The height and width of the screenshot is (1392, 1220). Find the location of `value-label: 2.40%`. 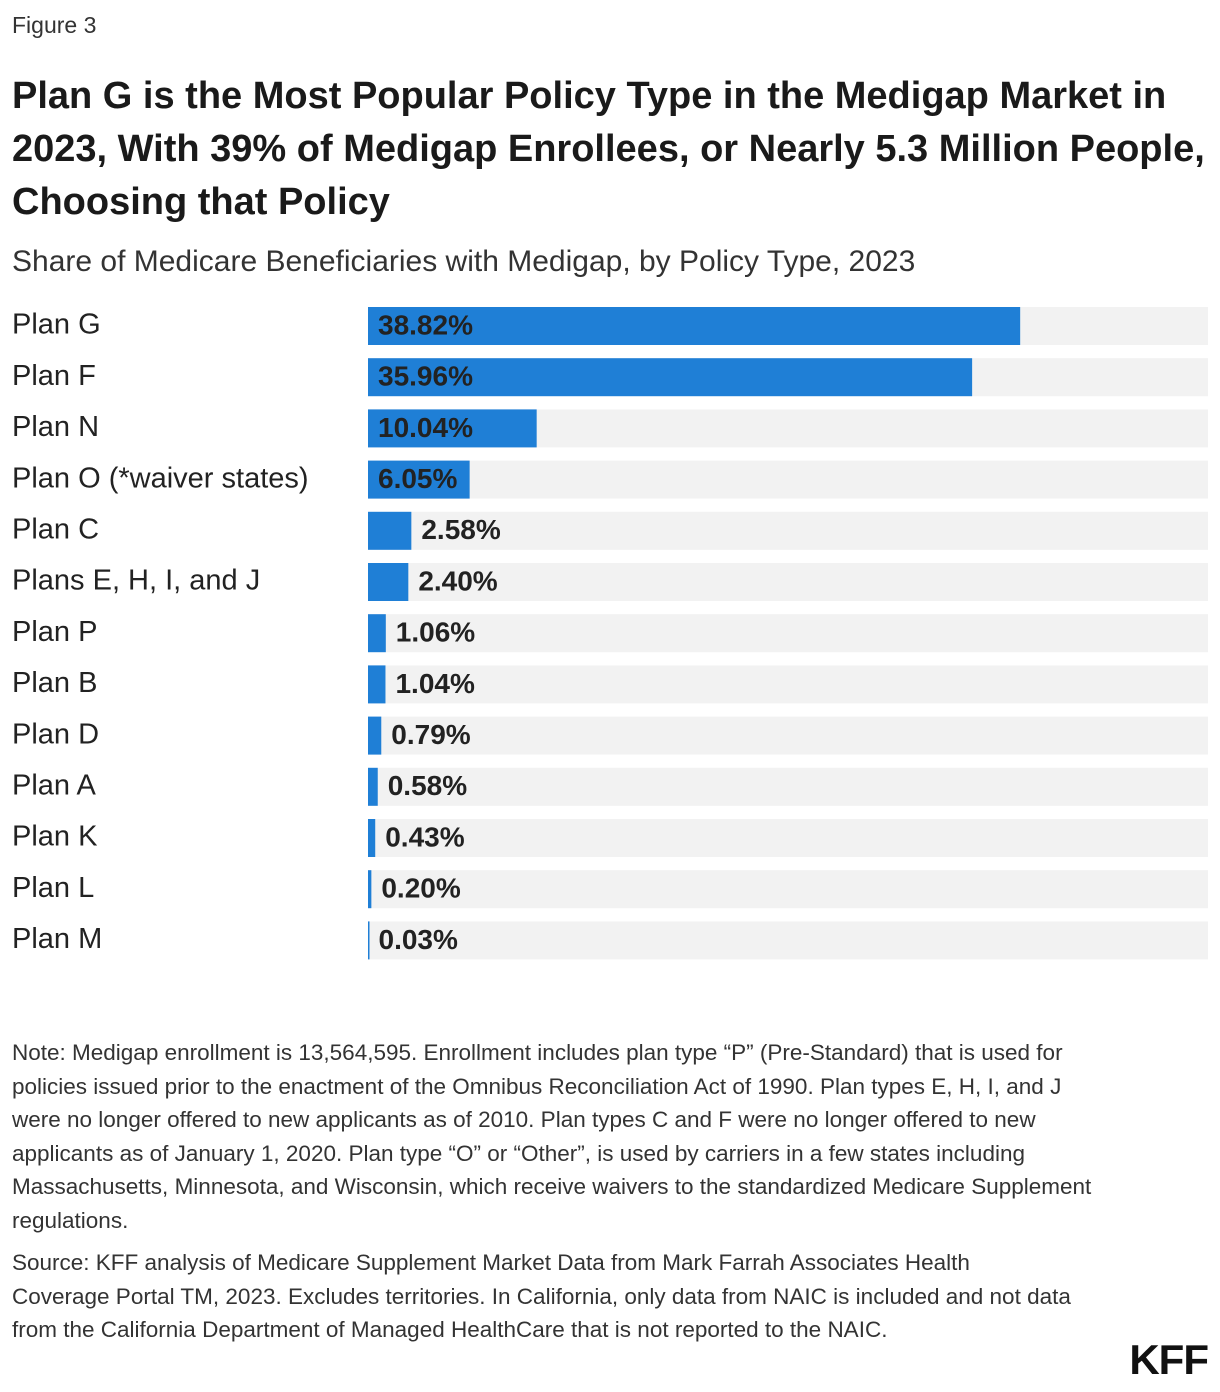

value-label: 2.40% is located at coordinates (457, 580).